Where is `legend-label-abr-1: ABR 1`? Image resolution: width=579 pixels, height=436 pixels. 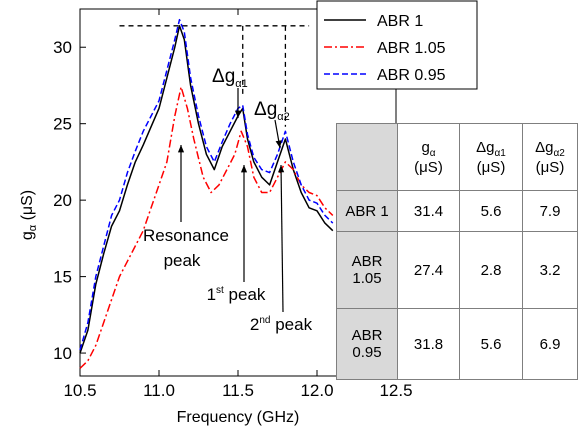
legend-label-abr-1: ABR 1 is located at coordinates (400, 21).